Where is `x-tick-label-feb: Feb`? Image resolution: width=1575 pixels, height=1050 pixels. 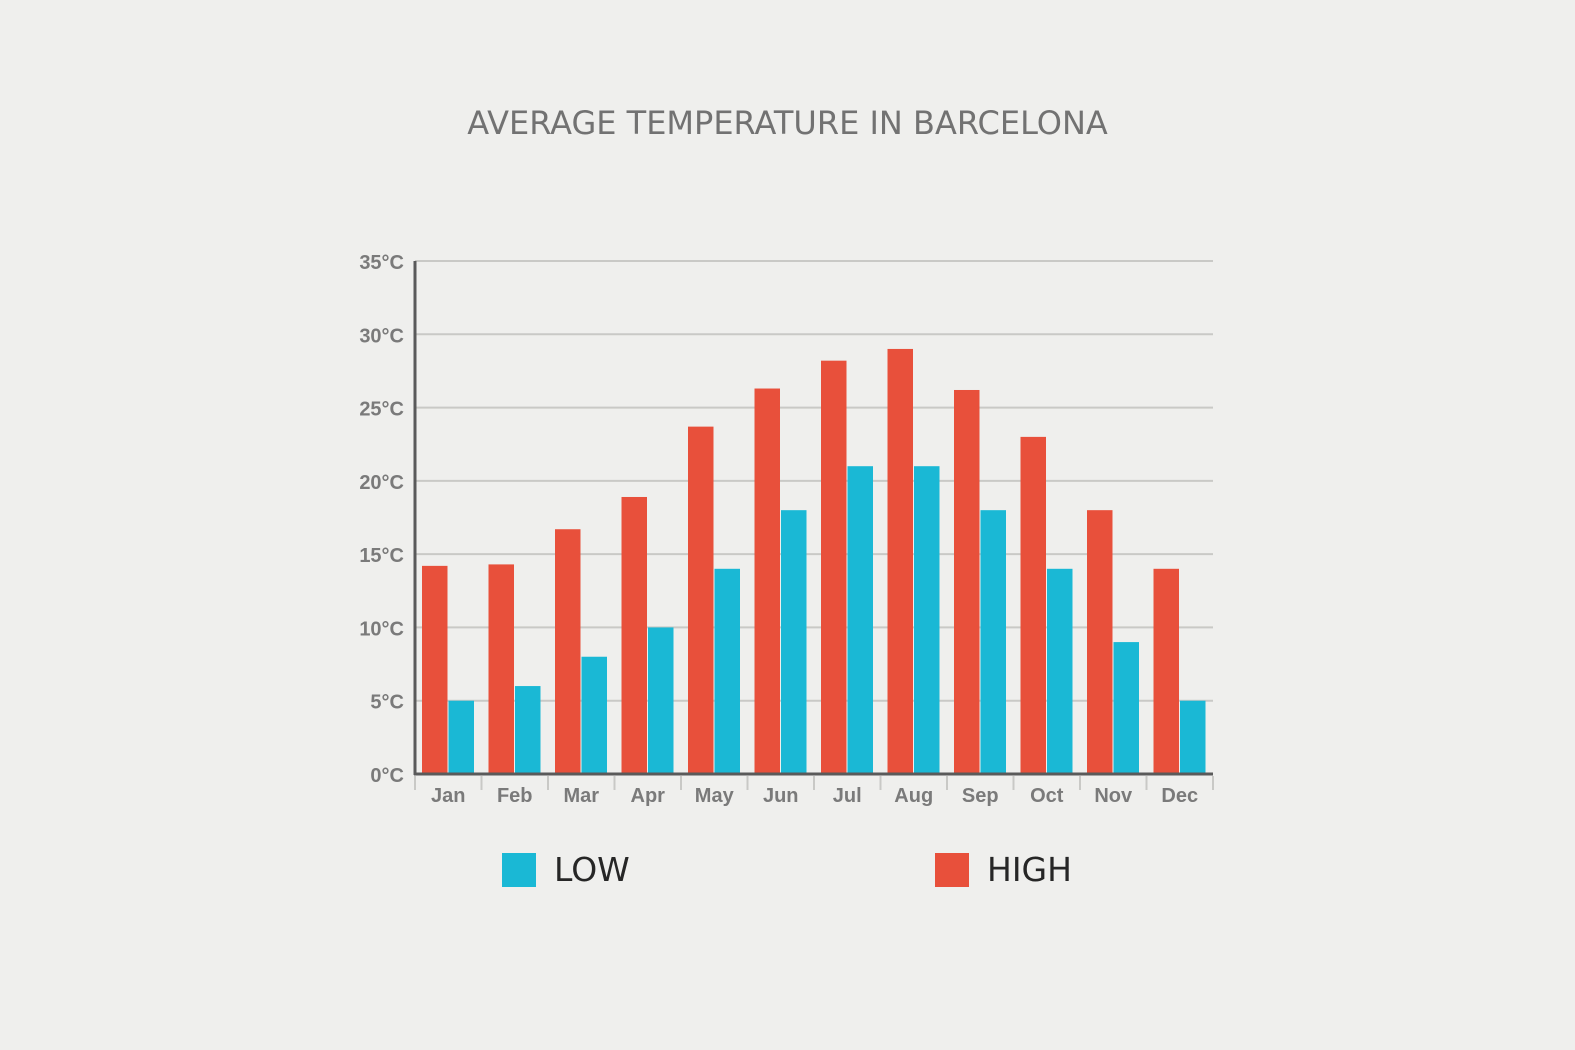
x-tick-label-feb: Feb is located at coordinates (515, 796).